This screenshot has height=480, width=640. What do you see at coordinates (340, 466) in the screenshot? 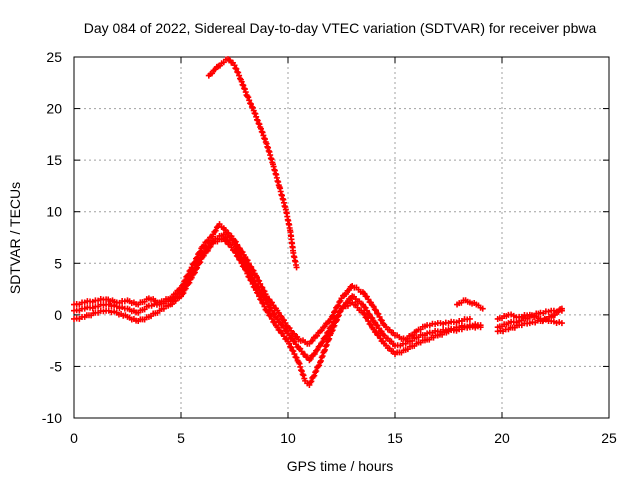
I see `x-axis-label: GPS time / hours` at bounding box center [340, 466].